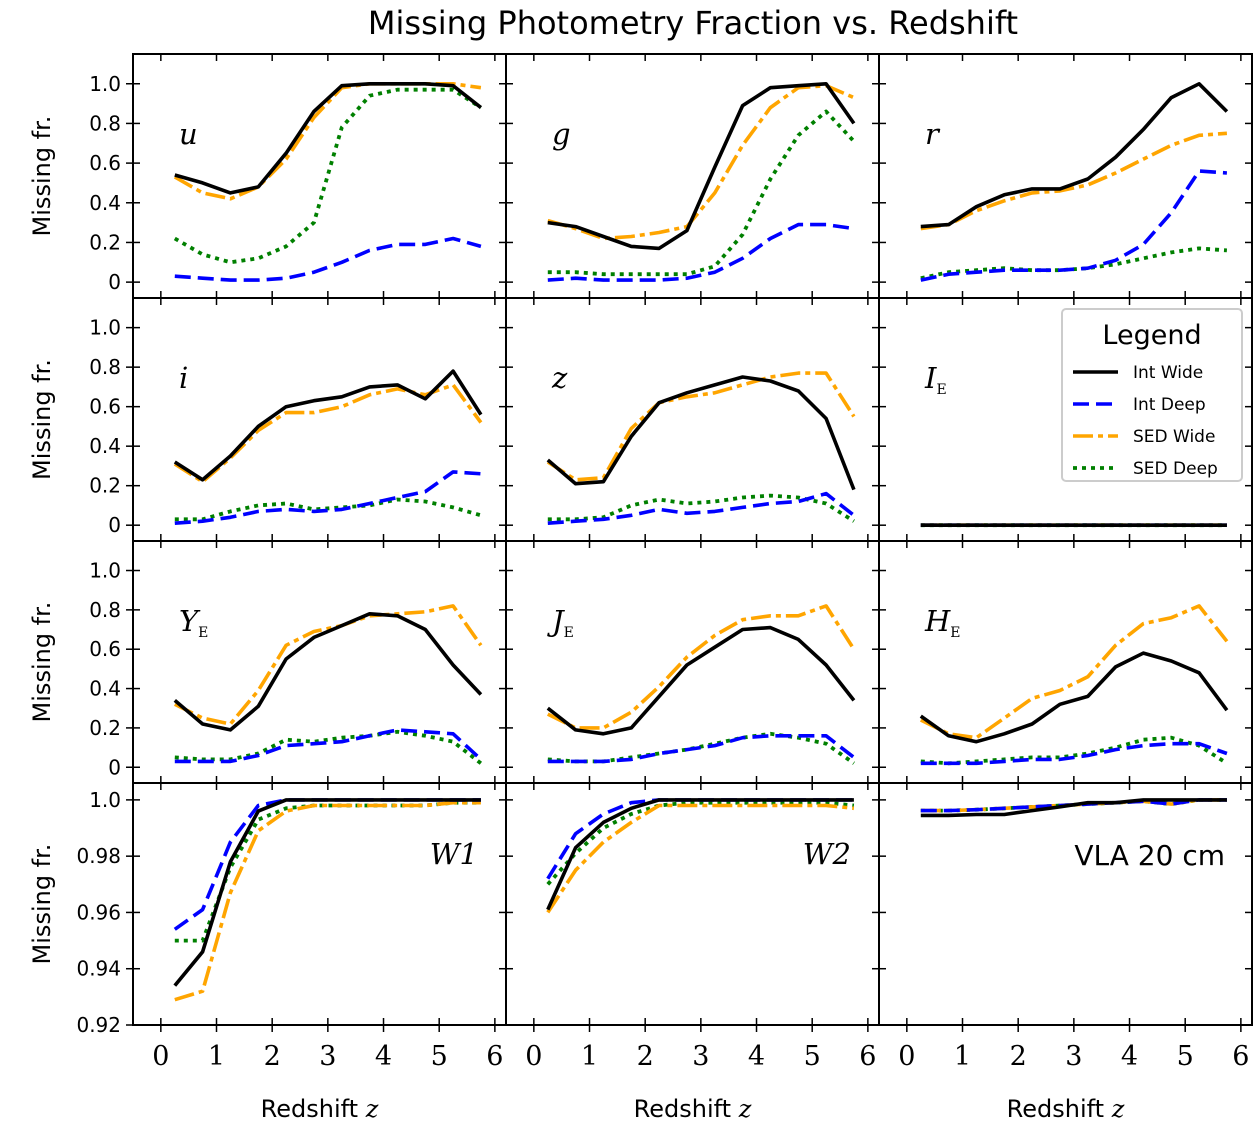  I want to click on panel-label-main: I, so click(930, 378).